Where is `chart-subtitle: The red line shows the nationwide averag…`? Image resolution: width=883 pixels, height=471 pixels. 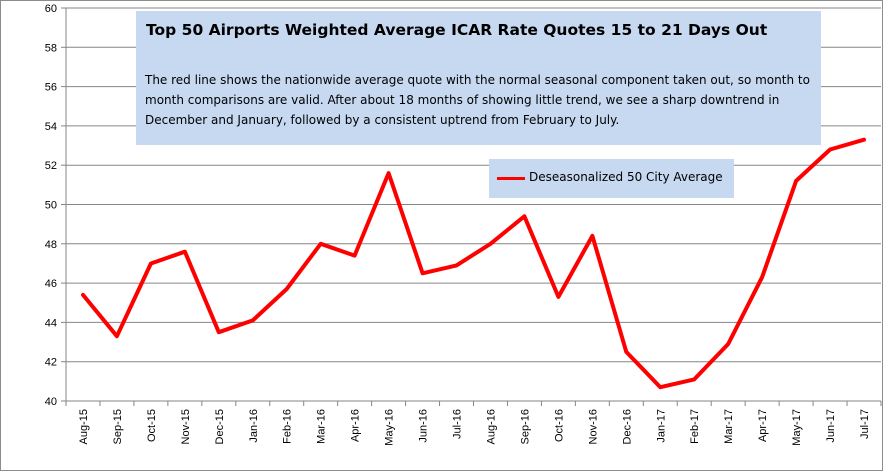 chart-subtitle: The red line shows the nationwide averag… is located at coordinates (477, 100).